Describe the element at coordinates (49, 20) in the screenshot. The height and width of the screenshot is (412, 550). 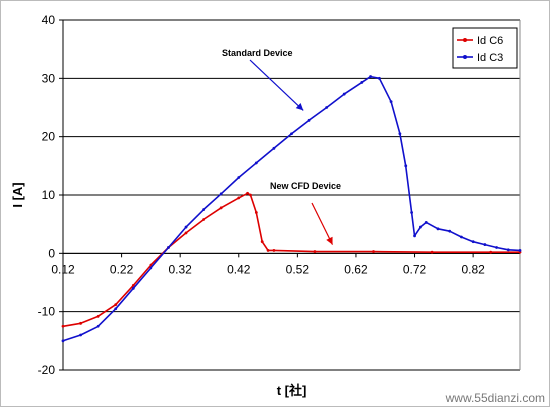
I see `y-tick-label: 40` at that location.